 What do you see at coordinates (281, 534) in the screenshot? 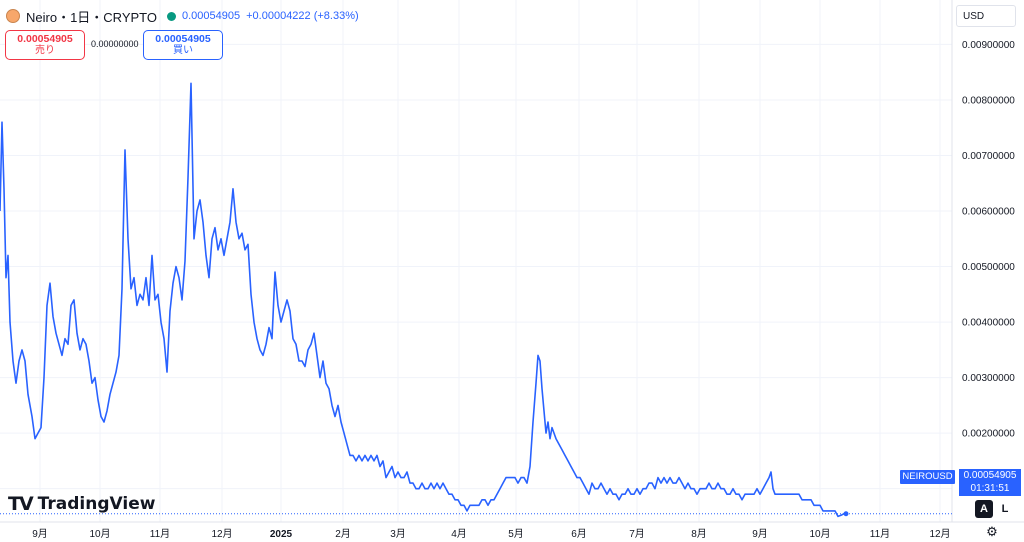
I see `x-tick-label: 2025` at bounding box center [281, 534].